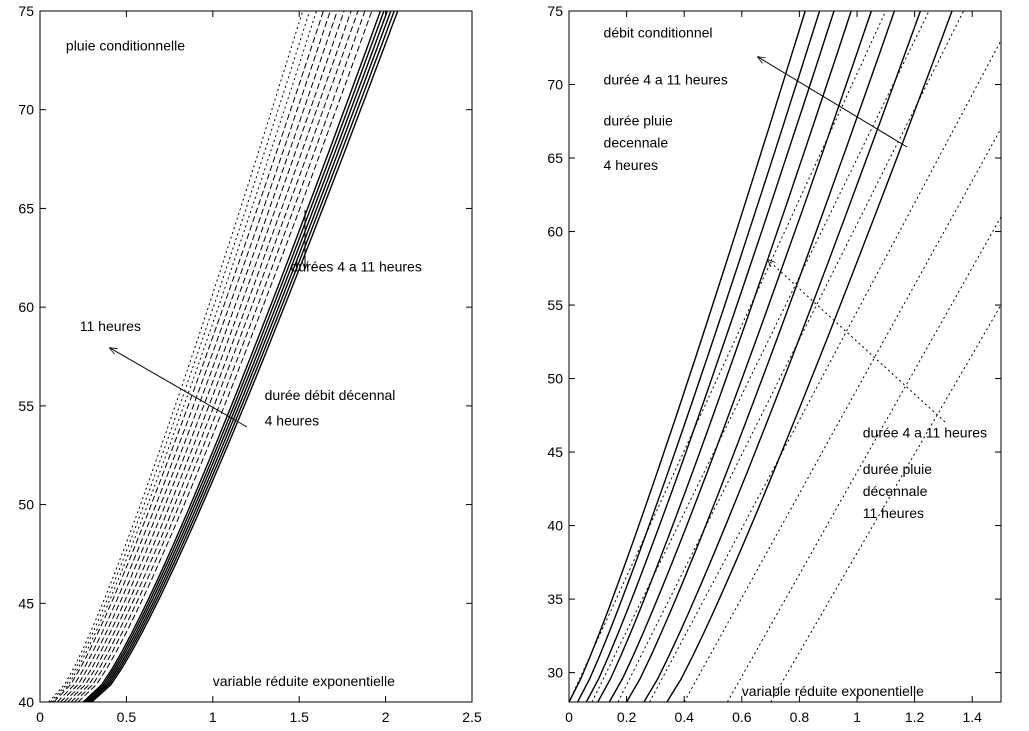 Image resolution: width=1029 pixels, height=731 pixels. What do you see at coordinates (110, 326) in the screenshot?
I see `annotation-label-2: 11 heures` at bounding box center [110, 326].